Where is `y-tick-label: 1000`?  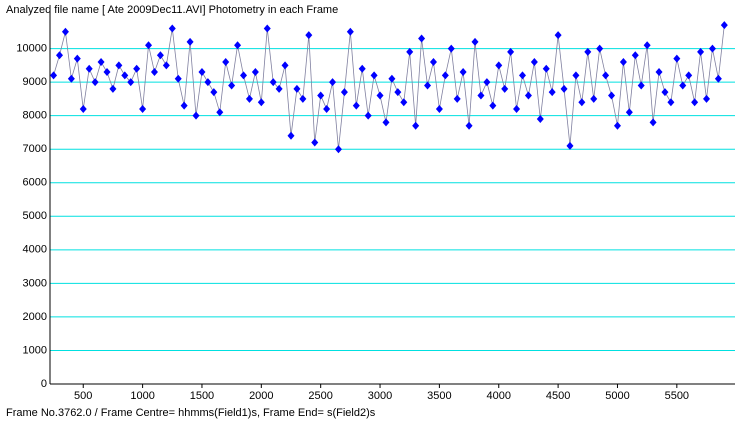
y-tick-label: 1000 is located at coordinates (35, 350).